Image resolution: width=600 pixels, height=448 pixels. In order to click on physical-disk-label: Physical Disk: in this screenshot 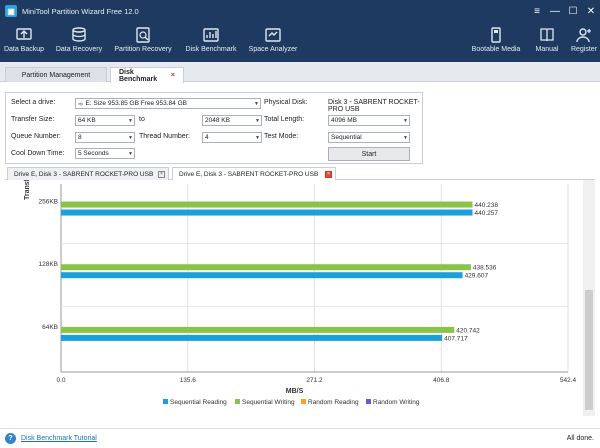, I will do `click(286, 102)`.